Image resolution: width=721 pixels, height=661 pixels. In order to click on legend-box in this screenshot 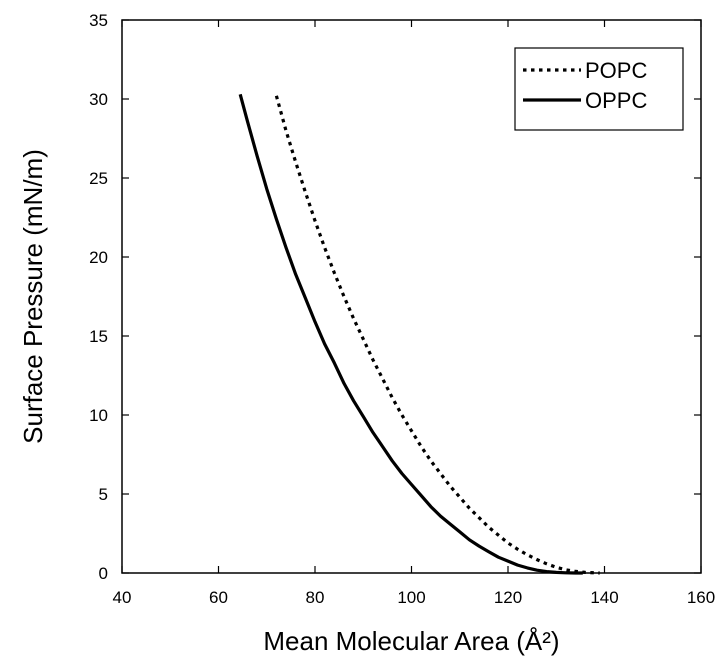, I will do `click(599, 89)`.